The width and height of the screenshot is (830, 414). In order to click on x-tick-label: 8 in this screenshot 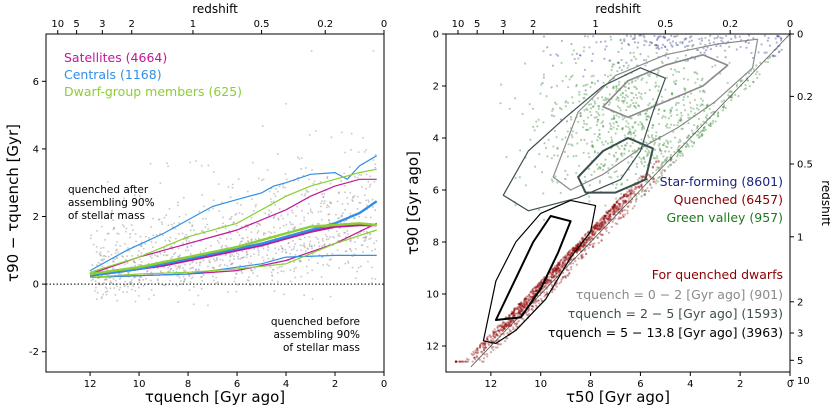, I will do `click(188, 384)`.